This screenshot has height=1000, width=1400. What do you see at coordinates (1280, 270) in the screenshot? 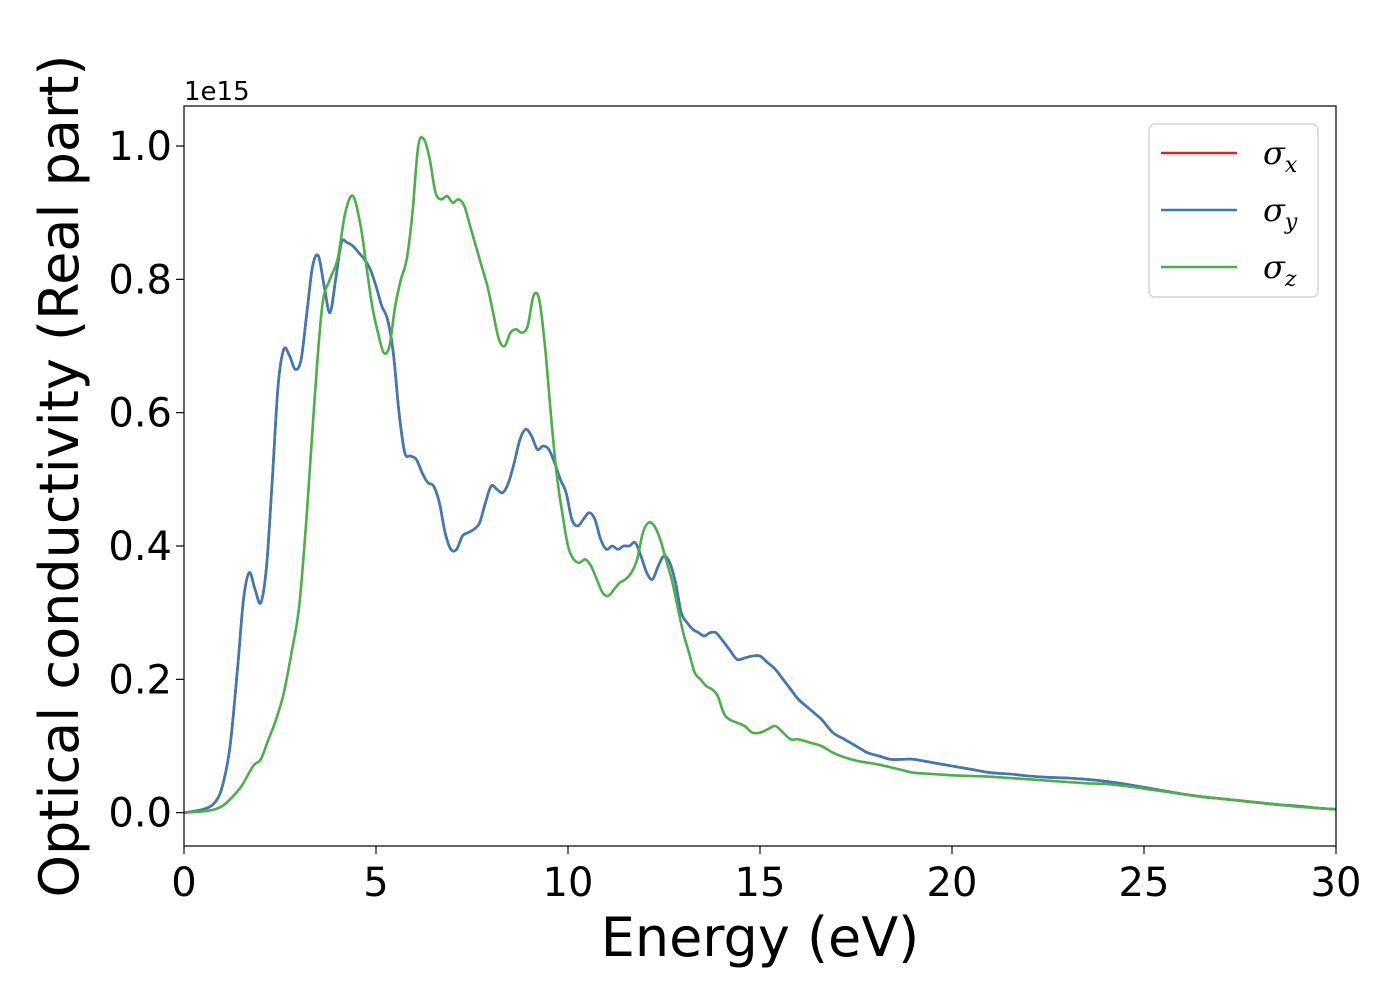
I see `legend-label-sigma-z: σz` at bounding box center [1280, 270].